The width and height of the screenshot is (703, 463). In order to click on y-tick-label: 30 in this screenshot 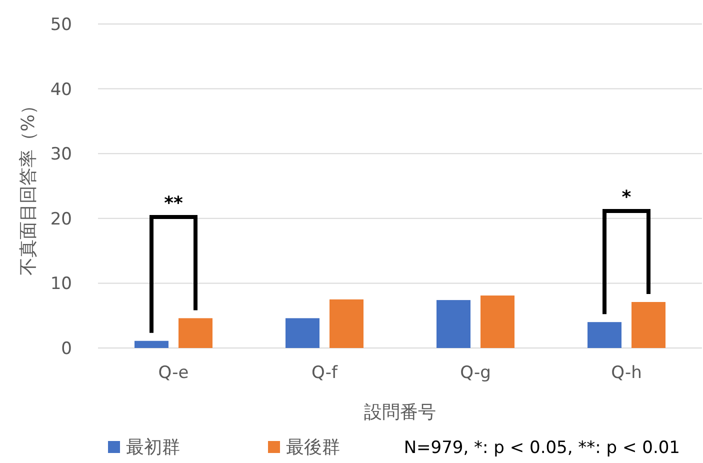, I will do `click(61, 154)`.